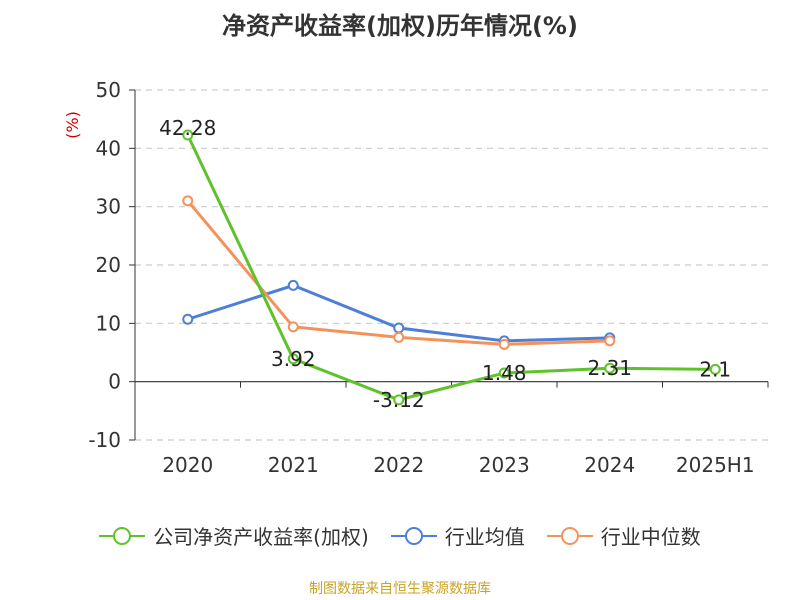  I want to click on y-tick-label: 30, so click(108, 207).